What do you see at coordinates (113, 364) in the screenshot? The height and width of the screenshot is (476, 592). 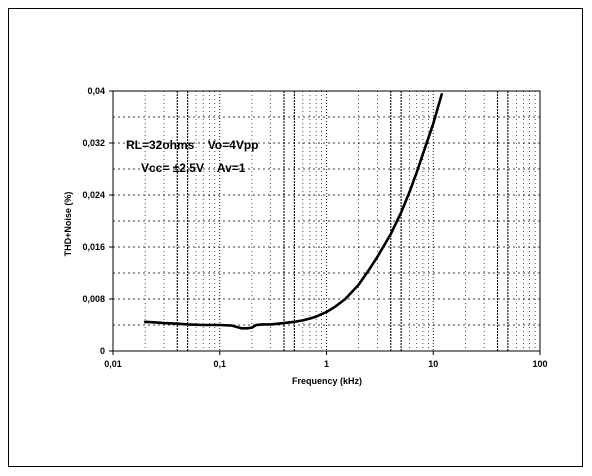 I see `x-tick-label: 0,01` at bounding box center [113, 364].